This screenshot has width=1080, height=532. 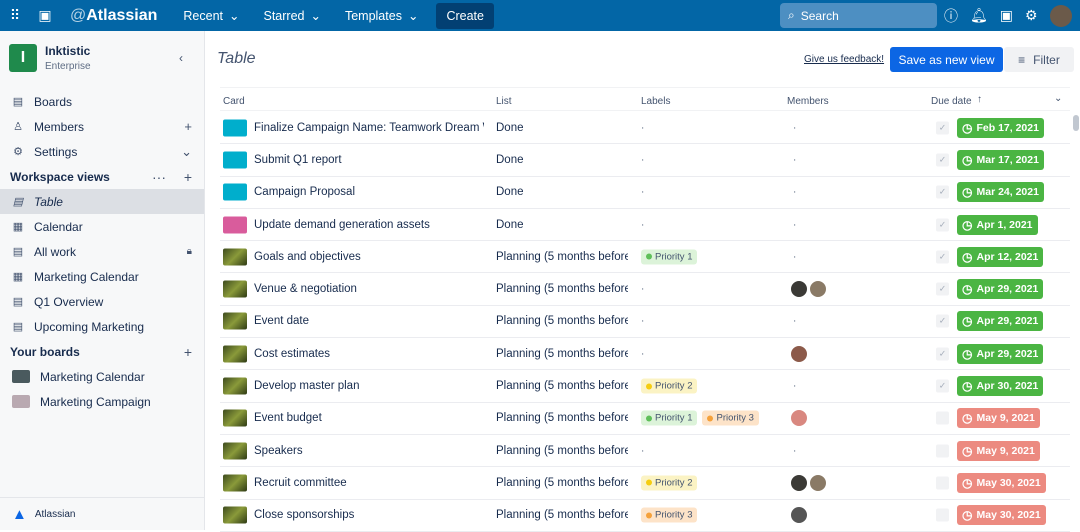 I want to click on column-labels: Labels, so click(x=656, y=101).